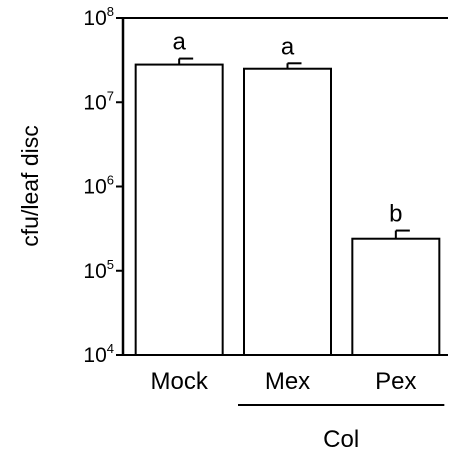 Image resolution: width=454 pixels, height=456 pixels. What do you see at coordinates (179, 381) in the screenshot?
I see `x-tick-label: Mock` at bounding box center [179, 381].